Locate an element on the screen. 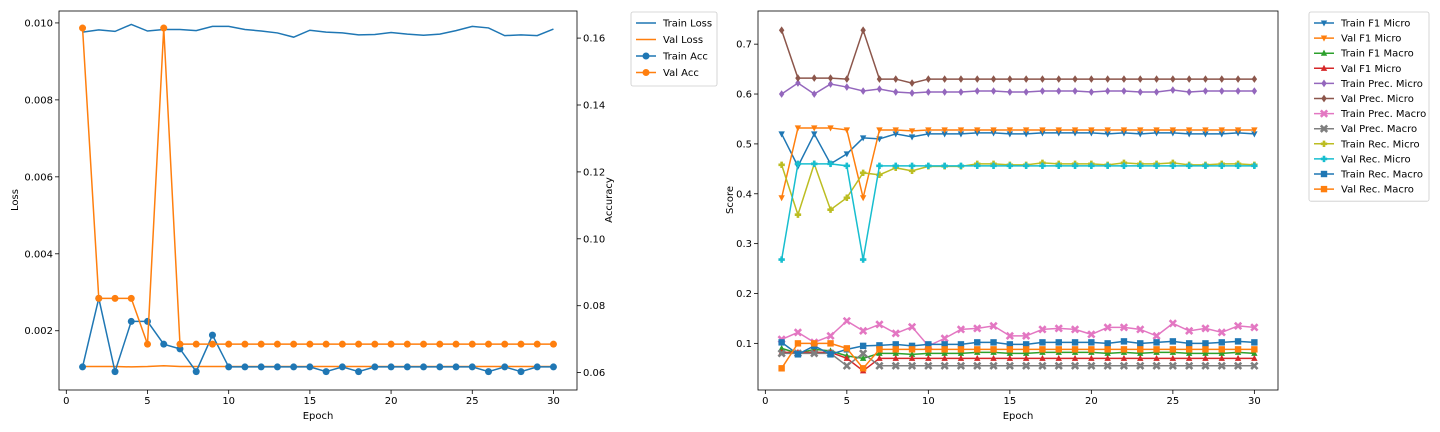 Image resolution: width=1440 pixels, height=432 pixels. series-line-val-loss is located at coordinates (318, 366).